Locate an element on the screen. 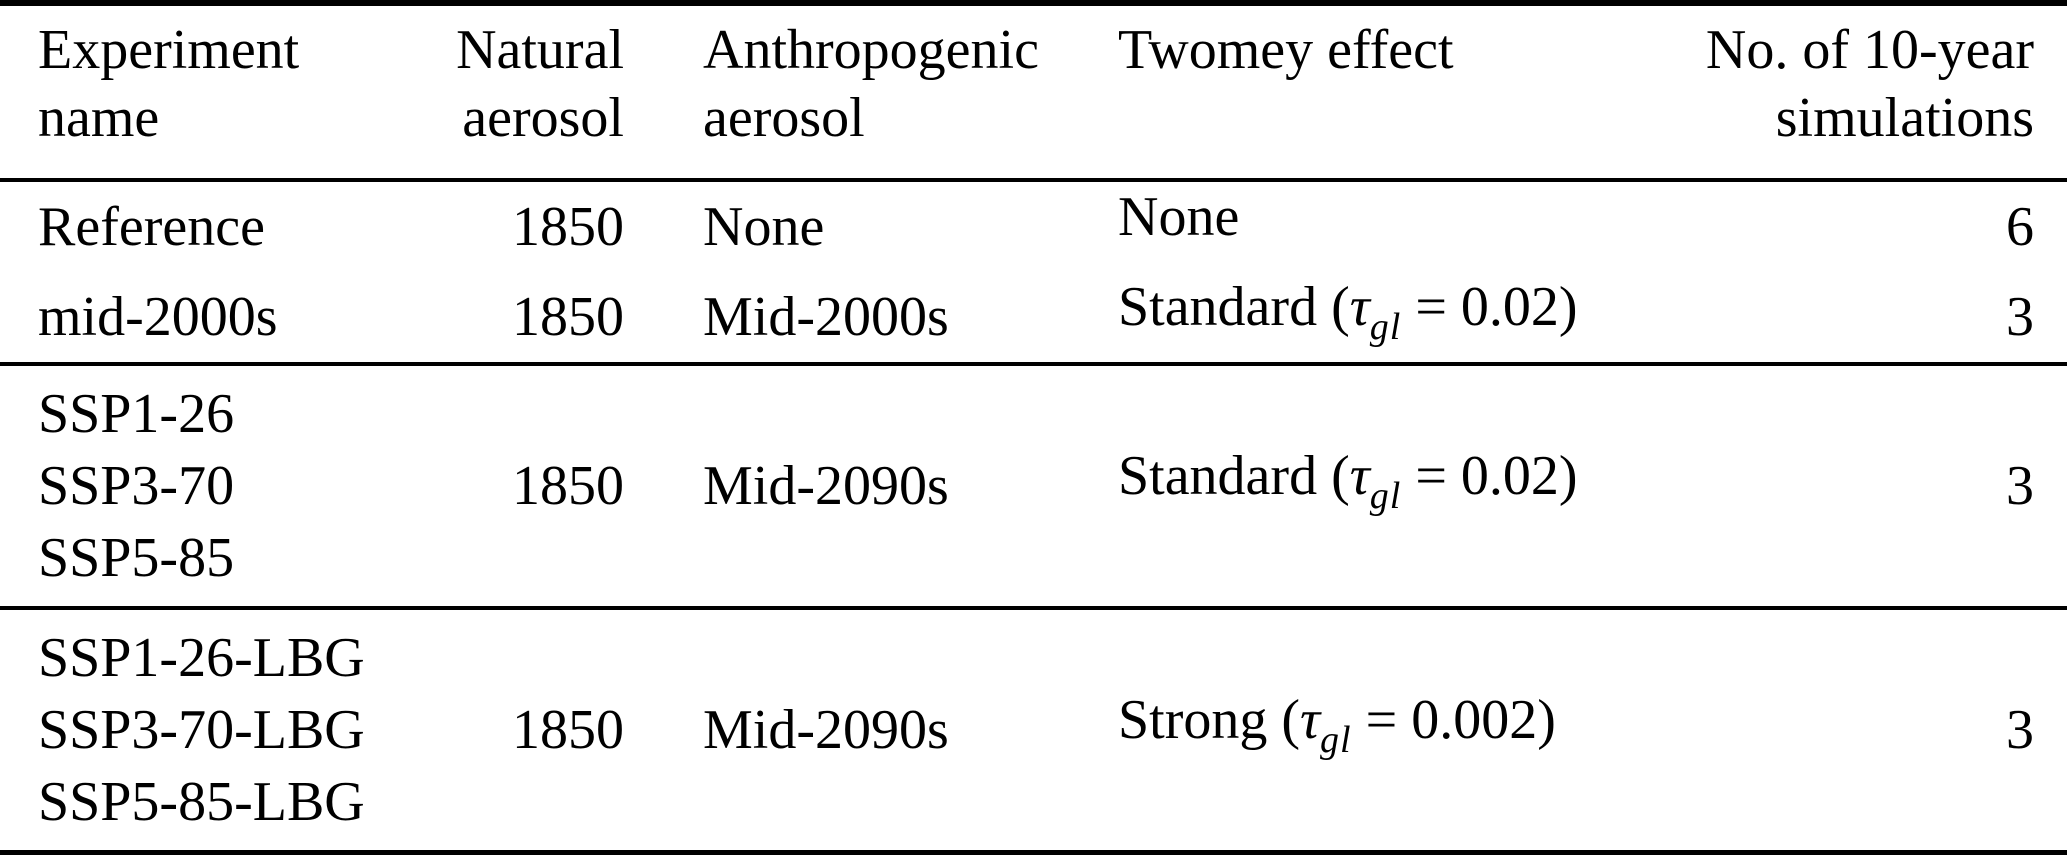 This screenshot has height=858, width=2067. cell-simulations: 6 is located at coordinates (2020, 227).